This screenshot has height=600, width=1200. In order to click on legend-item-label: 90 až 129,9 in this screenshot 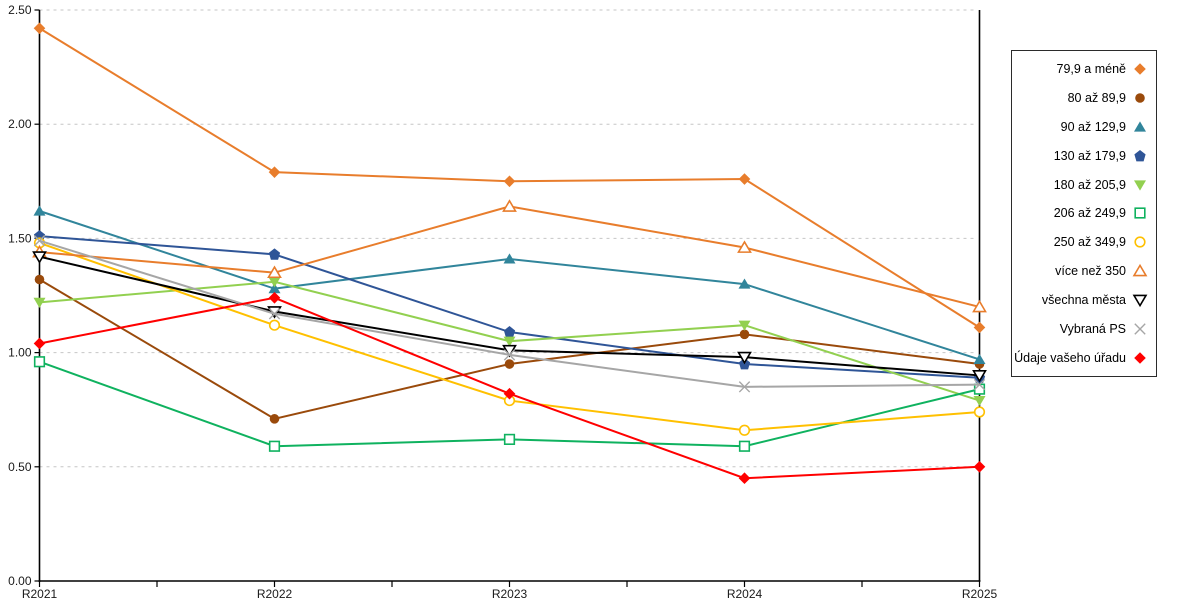, I will do `click(1093, 127)`.